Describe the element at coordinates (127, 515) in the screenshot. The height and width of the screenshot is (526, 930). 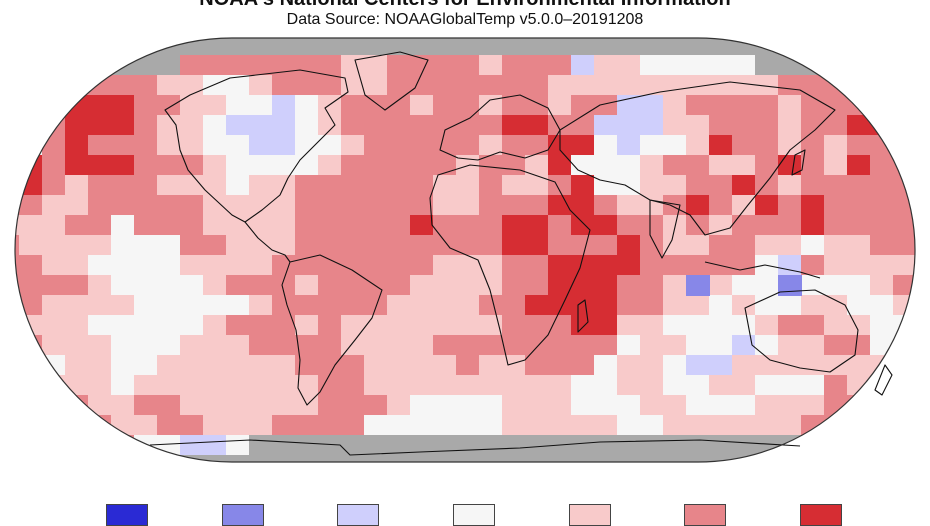
I see `legend-swatch-much-cooler` at that location.